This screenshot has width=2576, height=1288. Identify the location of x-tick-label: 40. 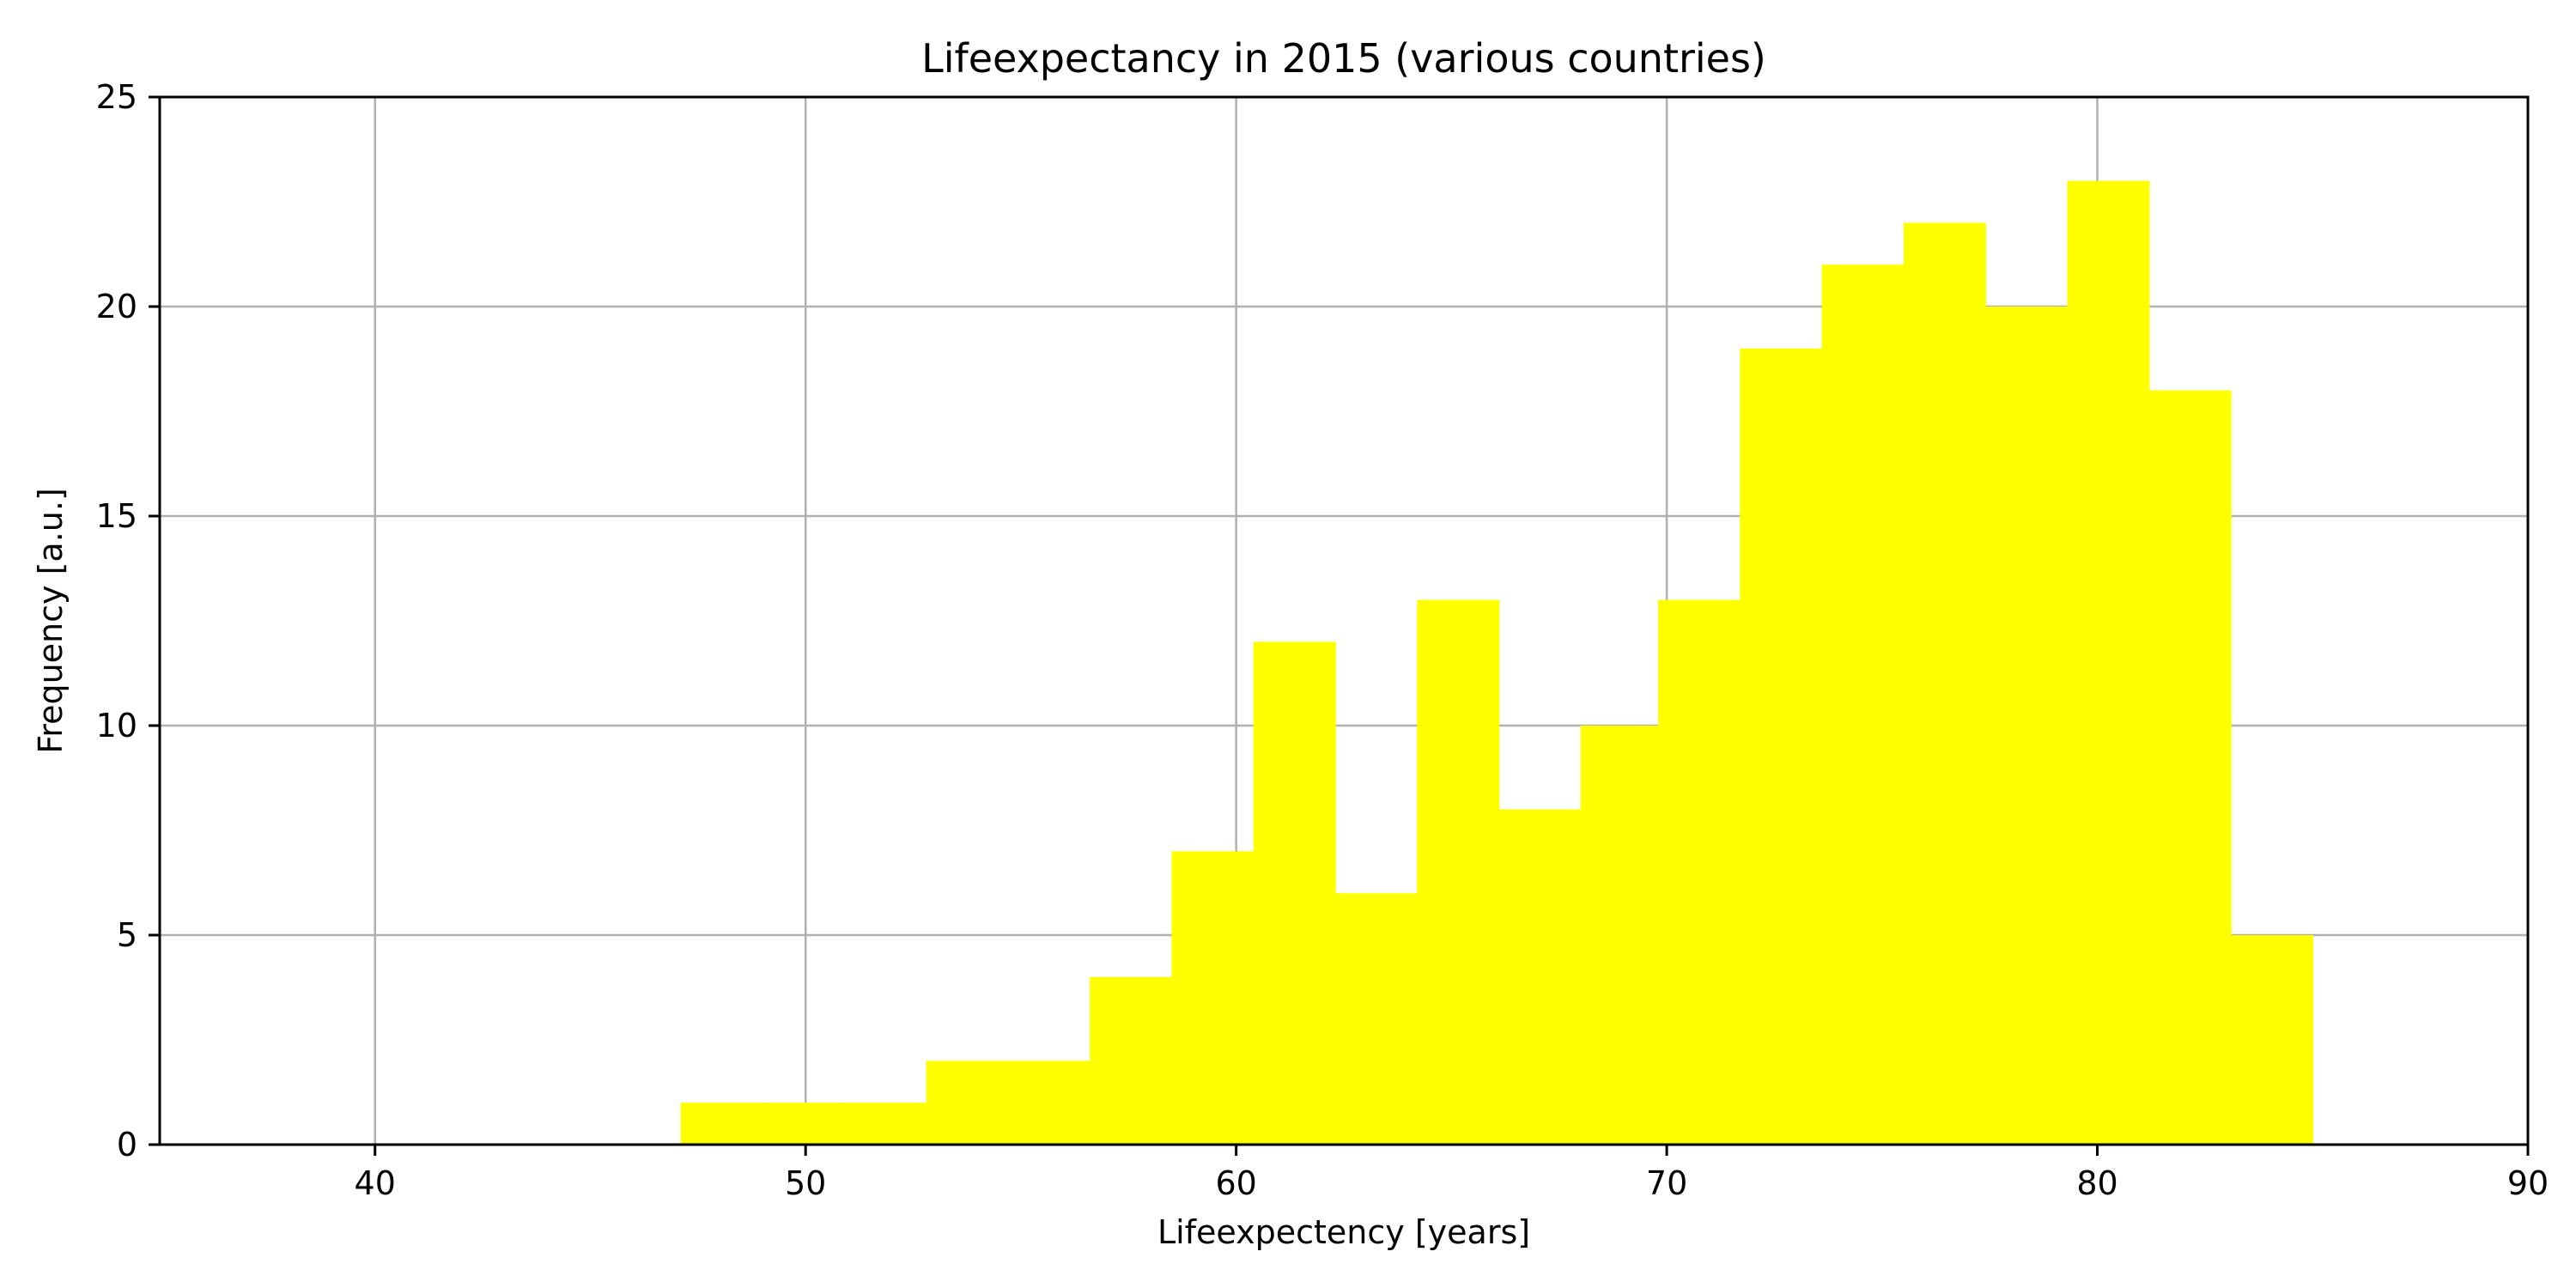
(376, 1183).